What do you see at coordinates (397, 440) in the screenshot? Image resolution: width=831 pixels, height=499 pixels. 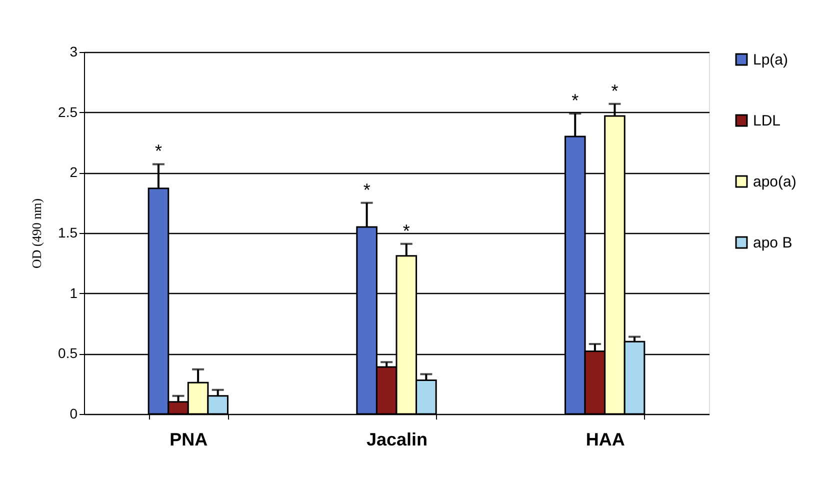 I see `x-tick-label: Jacalin` at bounding box center [397, 440].